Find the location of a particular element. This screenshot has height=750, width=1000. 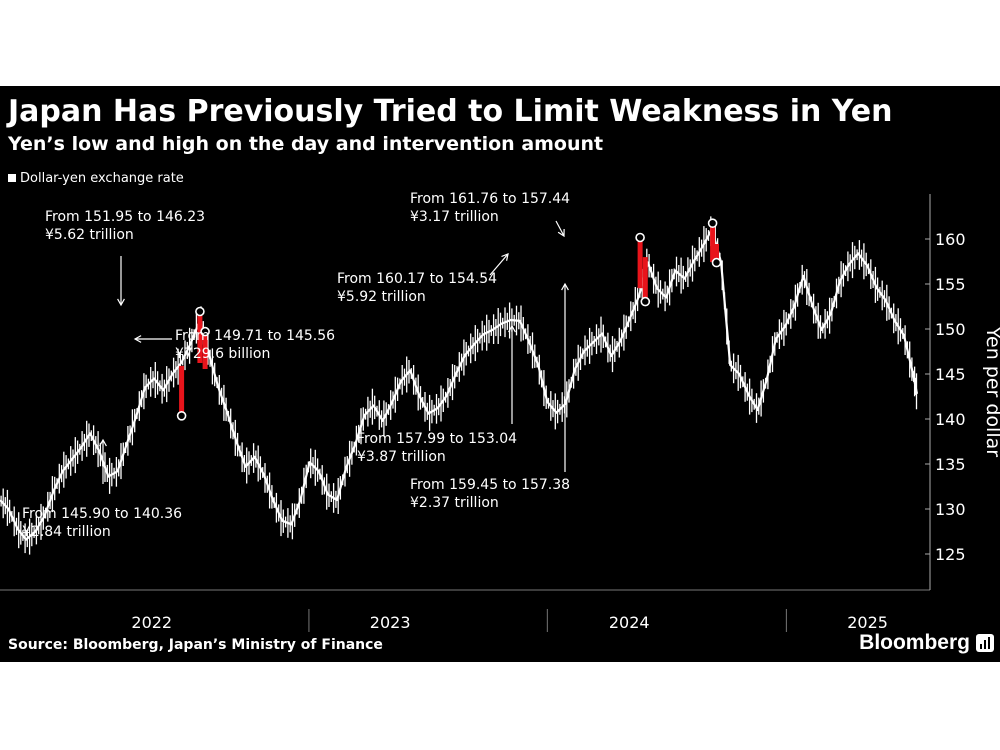

y-tick-label: 135 is located at coordinates (950, 464).